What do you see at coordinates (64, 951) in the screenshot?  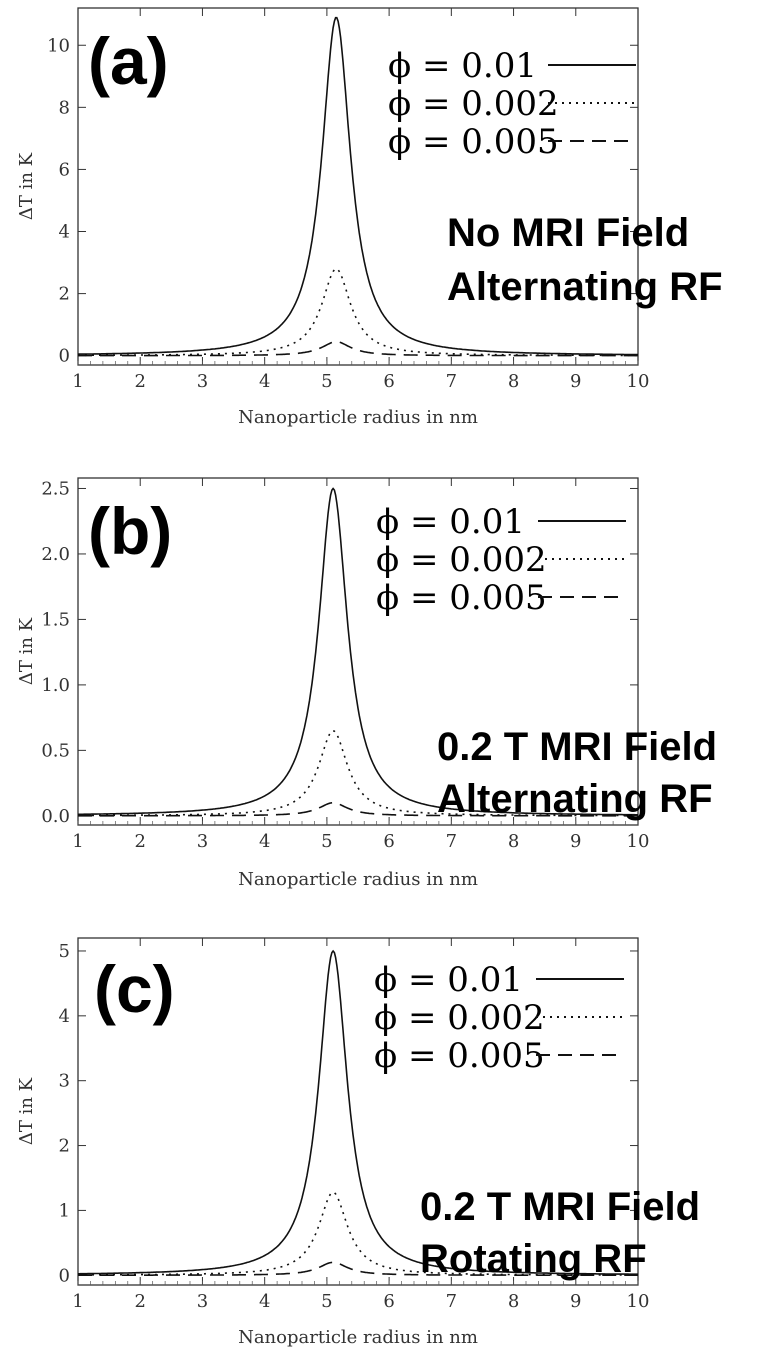 I see `y-tick-label: 5` at bounding box center [64, 951].